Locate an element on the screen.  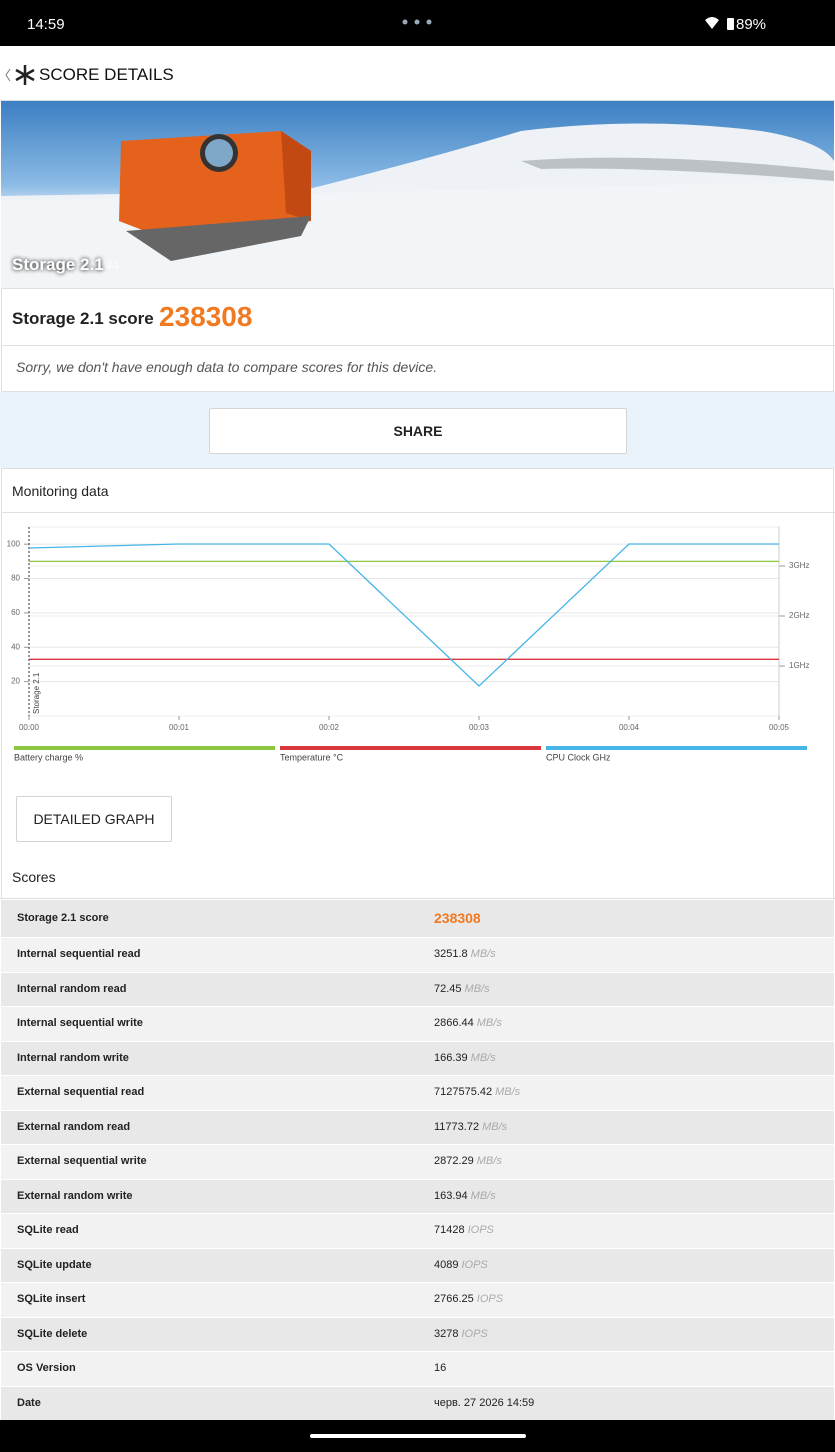
clock: 14:59 is located at coordinates (46, 24).